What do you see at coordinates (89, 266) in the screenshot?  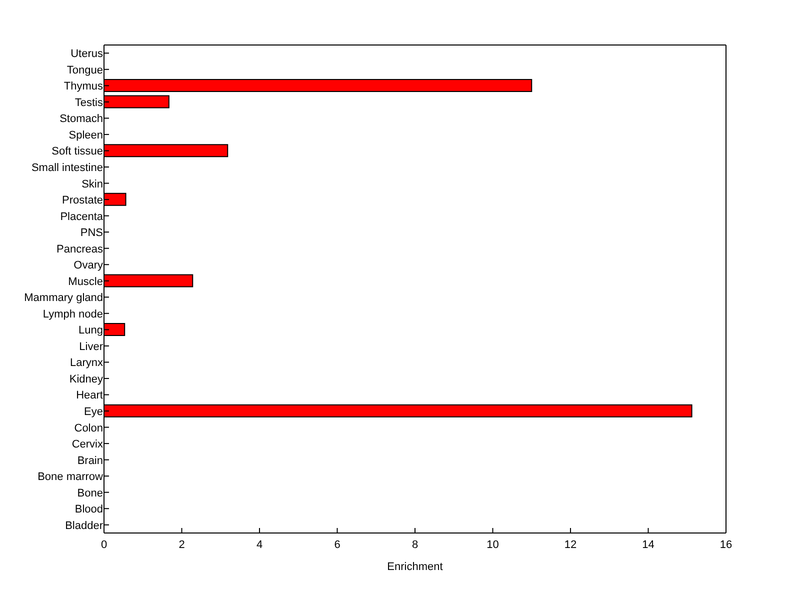 I see `y-tick-label: Ovary` at bounding box center [89, 266].